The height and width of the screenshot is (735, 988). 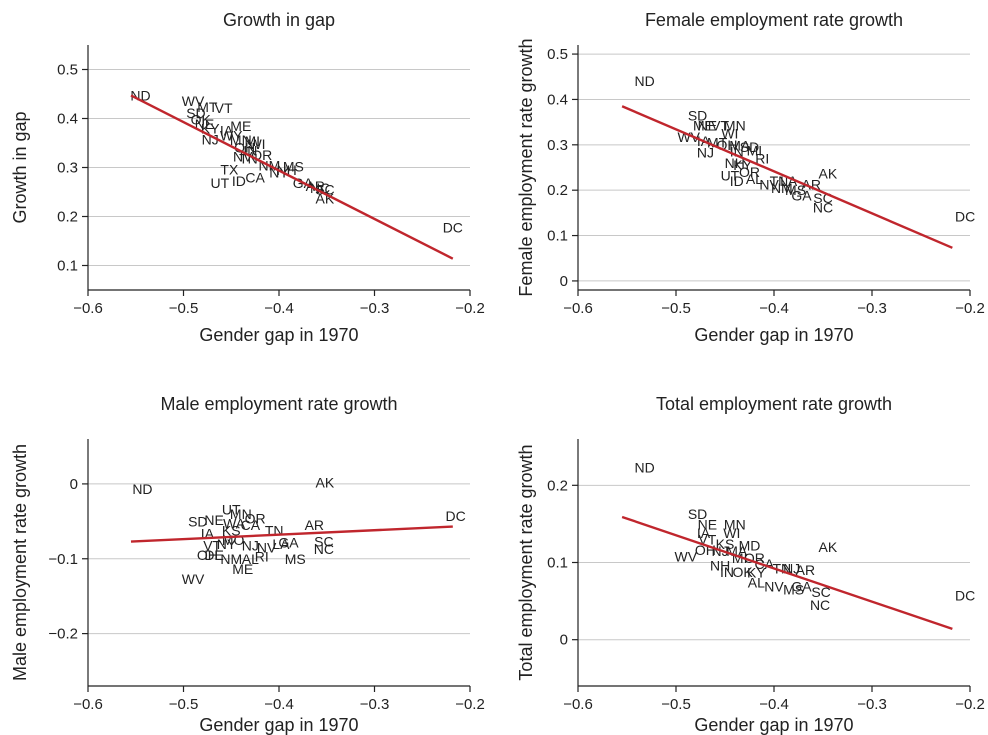 What do you see at coordinates (717, 143) in the screenshot?
I see `data-point-label: MT` at bounding box center [717, 143].